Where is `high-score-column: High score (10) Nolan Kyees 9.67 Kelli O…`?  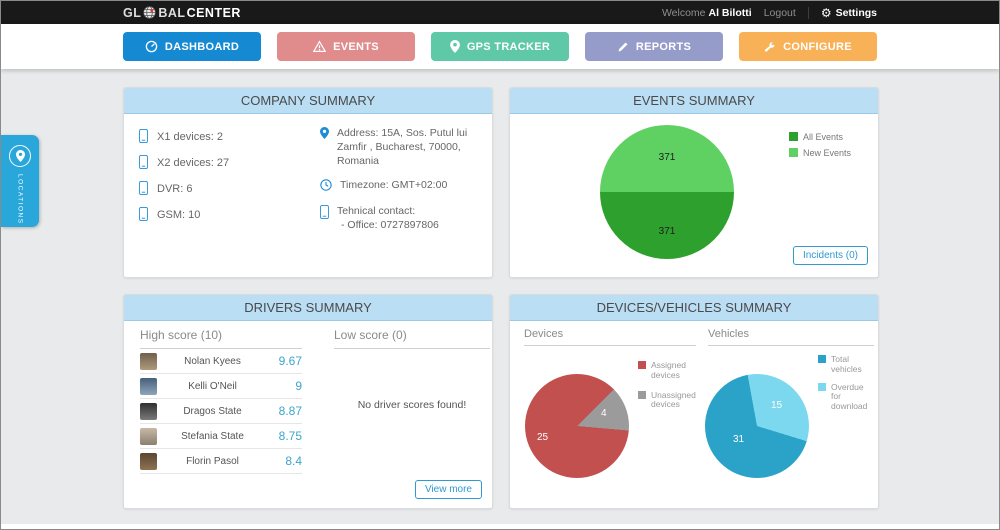
high-score-column: High score (10) Nolan Kyees 9.67 Kelli O… is located at coordinates (221, 401).